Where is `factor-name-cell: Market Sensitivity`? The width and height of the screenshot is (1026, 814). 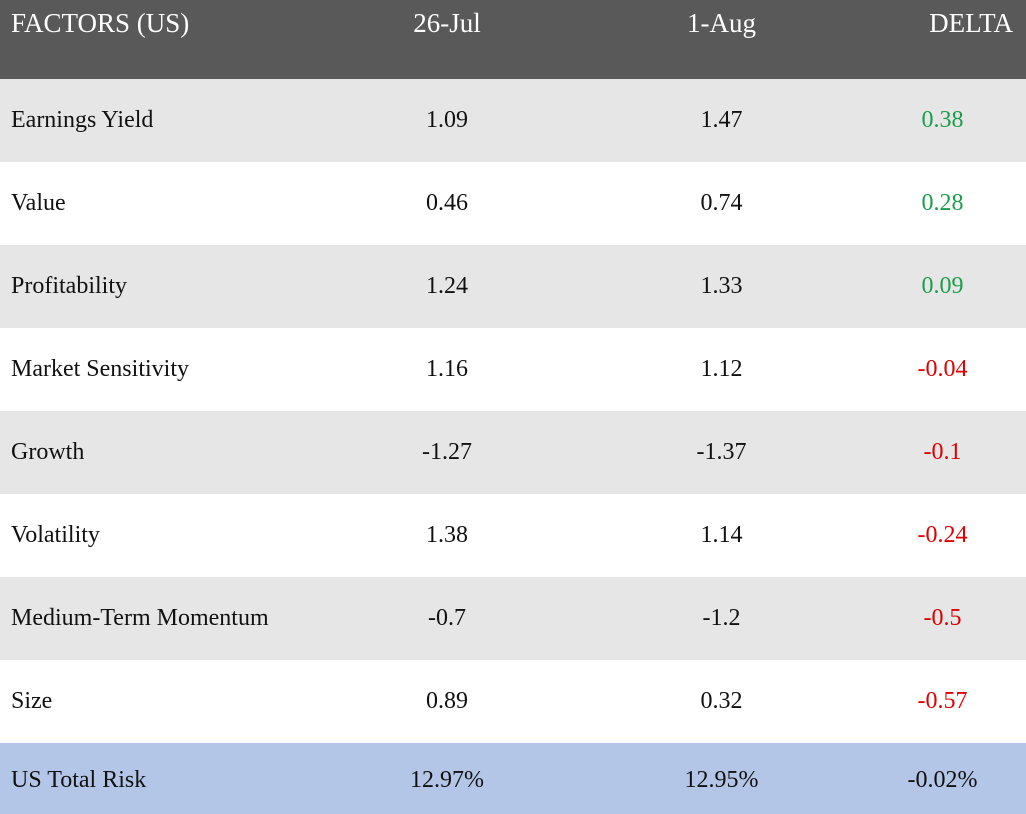
factor-name-cell: Market Sensitivity is located at coordinates (100, 369).